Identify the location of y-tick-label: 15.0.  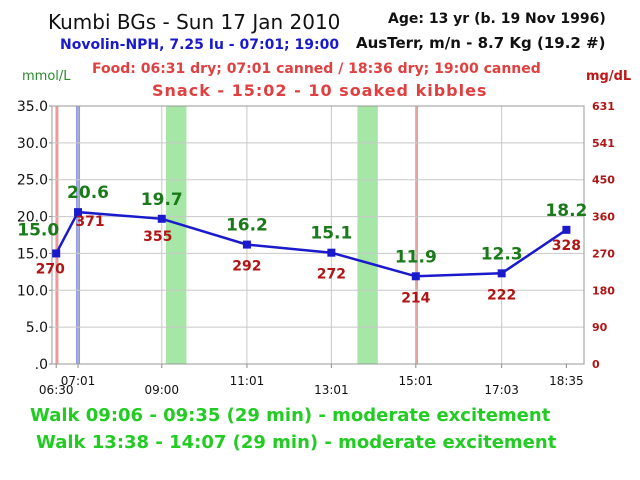
(32, 254).